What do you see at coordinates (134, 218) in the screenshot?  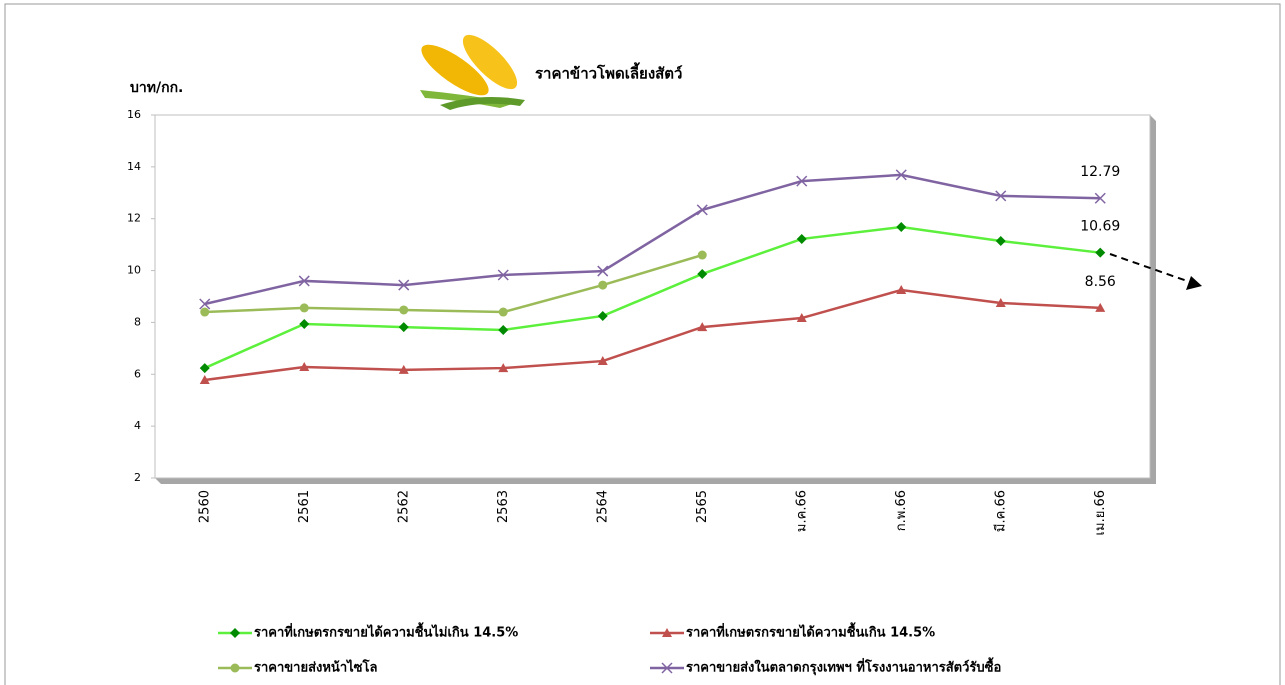 I see `y-tick-label: 12` at bounding box center [134, 218].